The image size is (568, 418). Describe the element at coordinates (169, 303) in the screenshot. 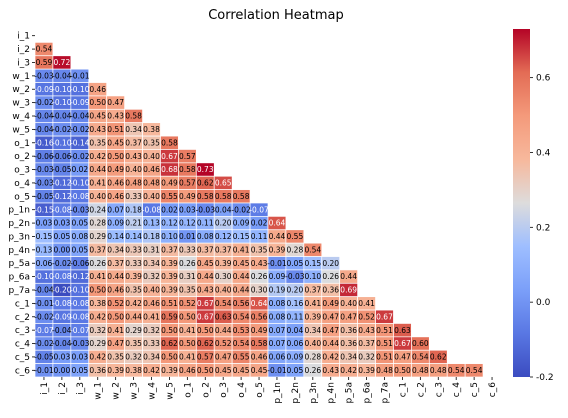

I see `cell-value-label: 0.51` at that location.